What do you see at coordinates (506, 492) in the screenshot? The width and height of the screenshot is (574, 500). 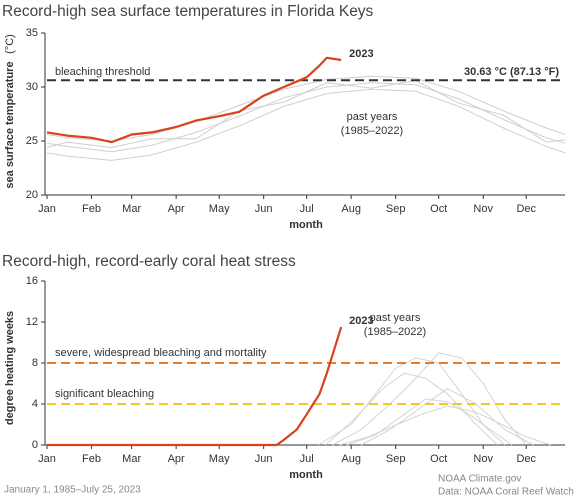 I see `data-source: Data: NOAA Coral Reef Watch` at bounding box center [506, 492].